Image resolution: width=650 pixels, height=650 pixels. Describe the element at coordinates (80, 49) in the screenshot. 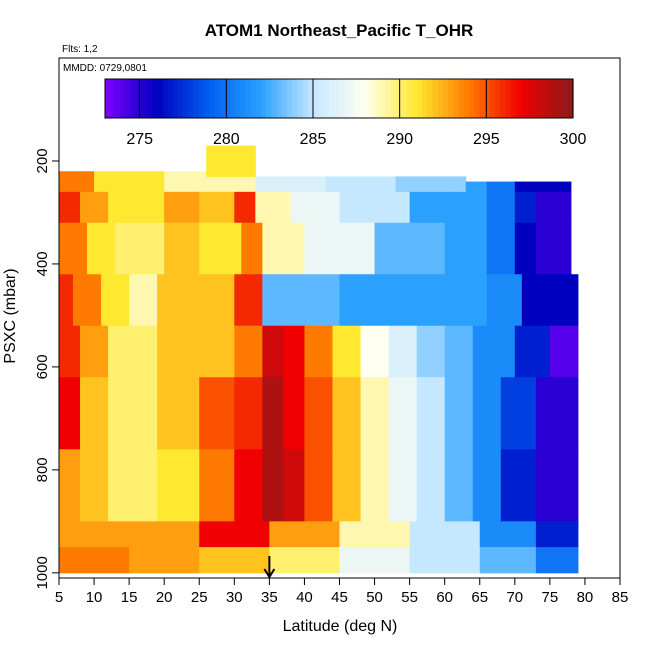

I see `flights-note: Flts: 1,2` at that location.